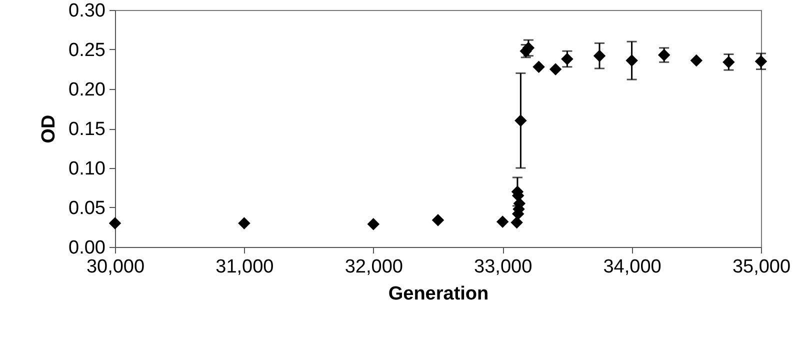  I want to click on y-tick-label: 0.30, so click(87, 11).